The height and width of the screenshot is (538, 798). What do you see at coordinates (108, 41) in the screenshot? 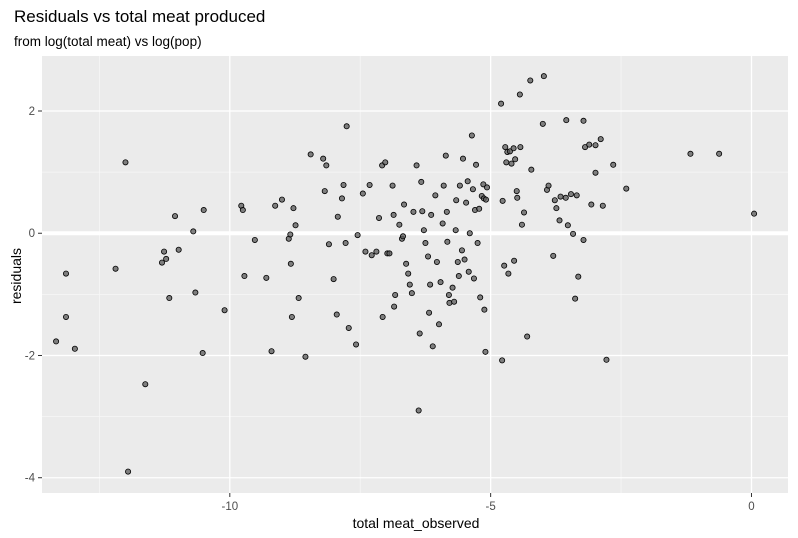
I see `chart-subtitle: from log(total meat) vs log(pop)` at bounding box center [108, 41].